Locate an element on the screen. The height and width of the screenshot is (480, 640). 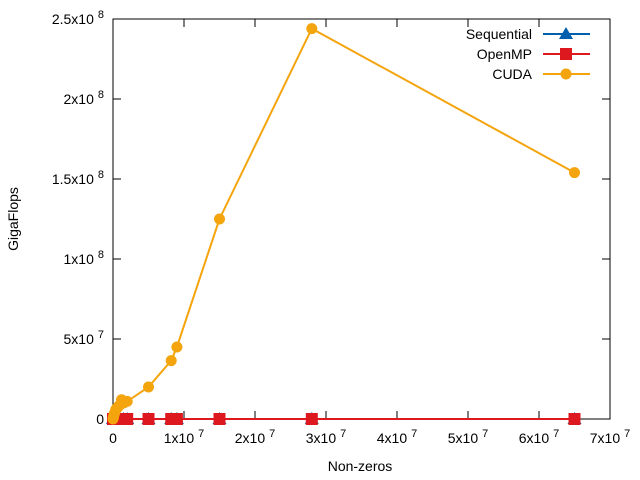
y-tick-label: 2x10 8 is located at coordinates (84, 98).